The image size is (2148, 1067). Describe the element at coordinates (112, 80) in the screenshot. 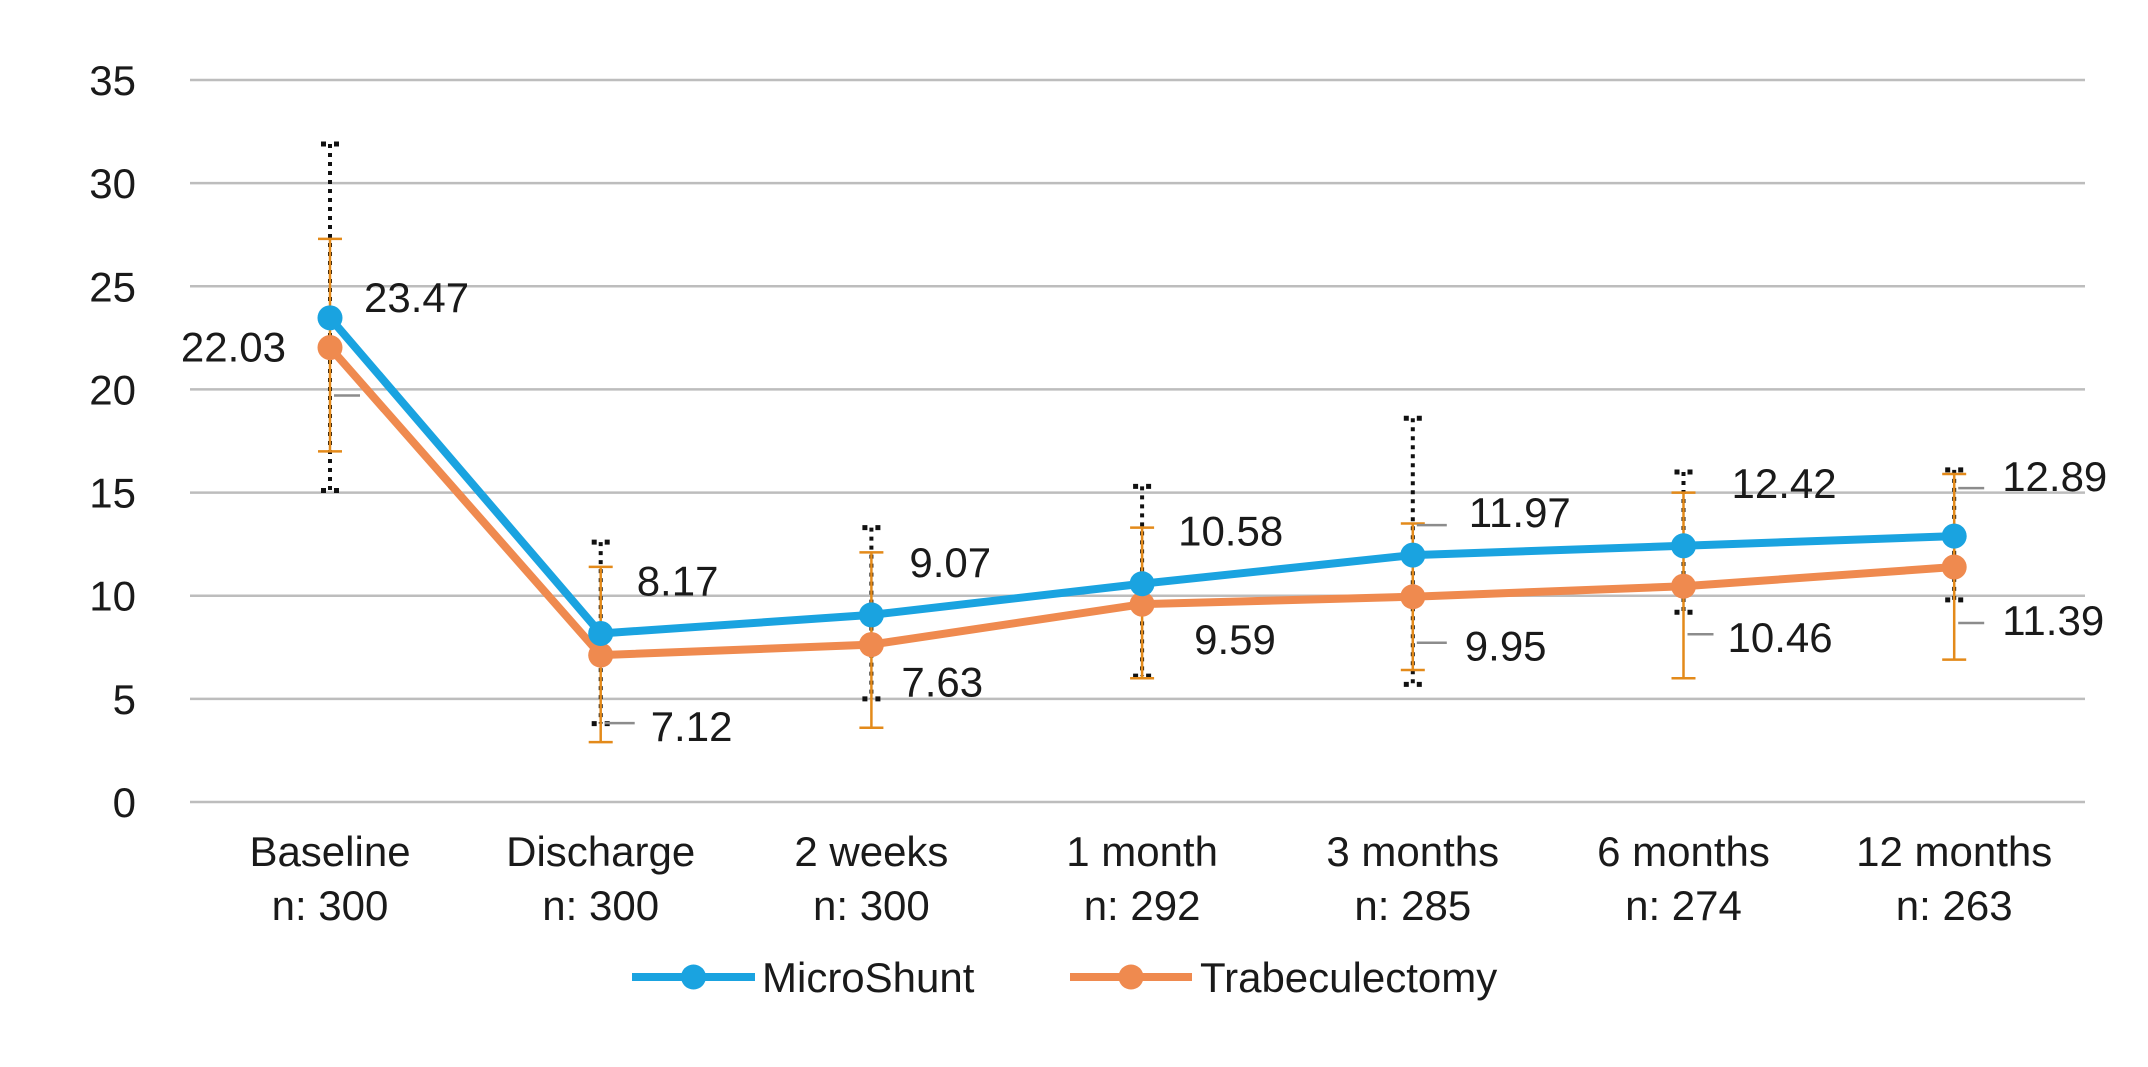

I see `y-tick-label: 35` at that location.